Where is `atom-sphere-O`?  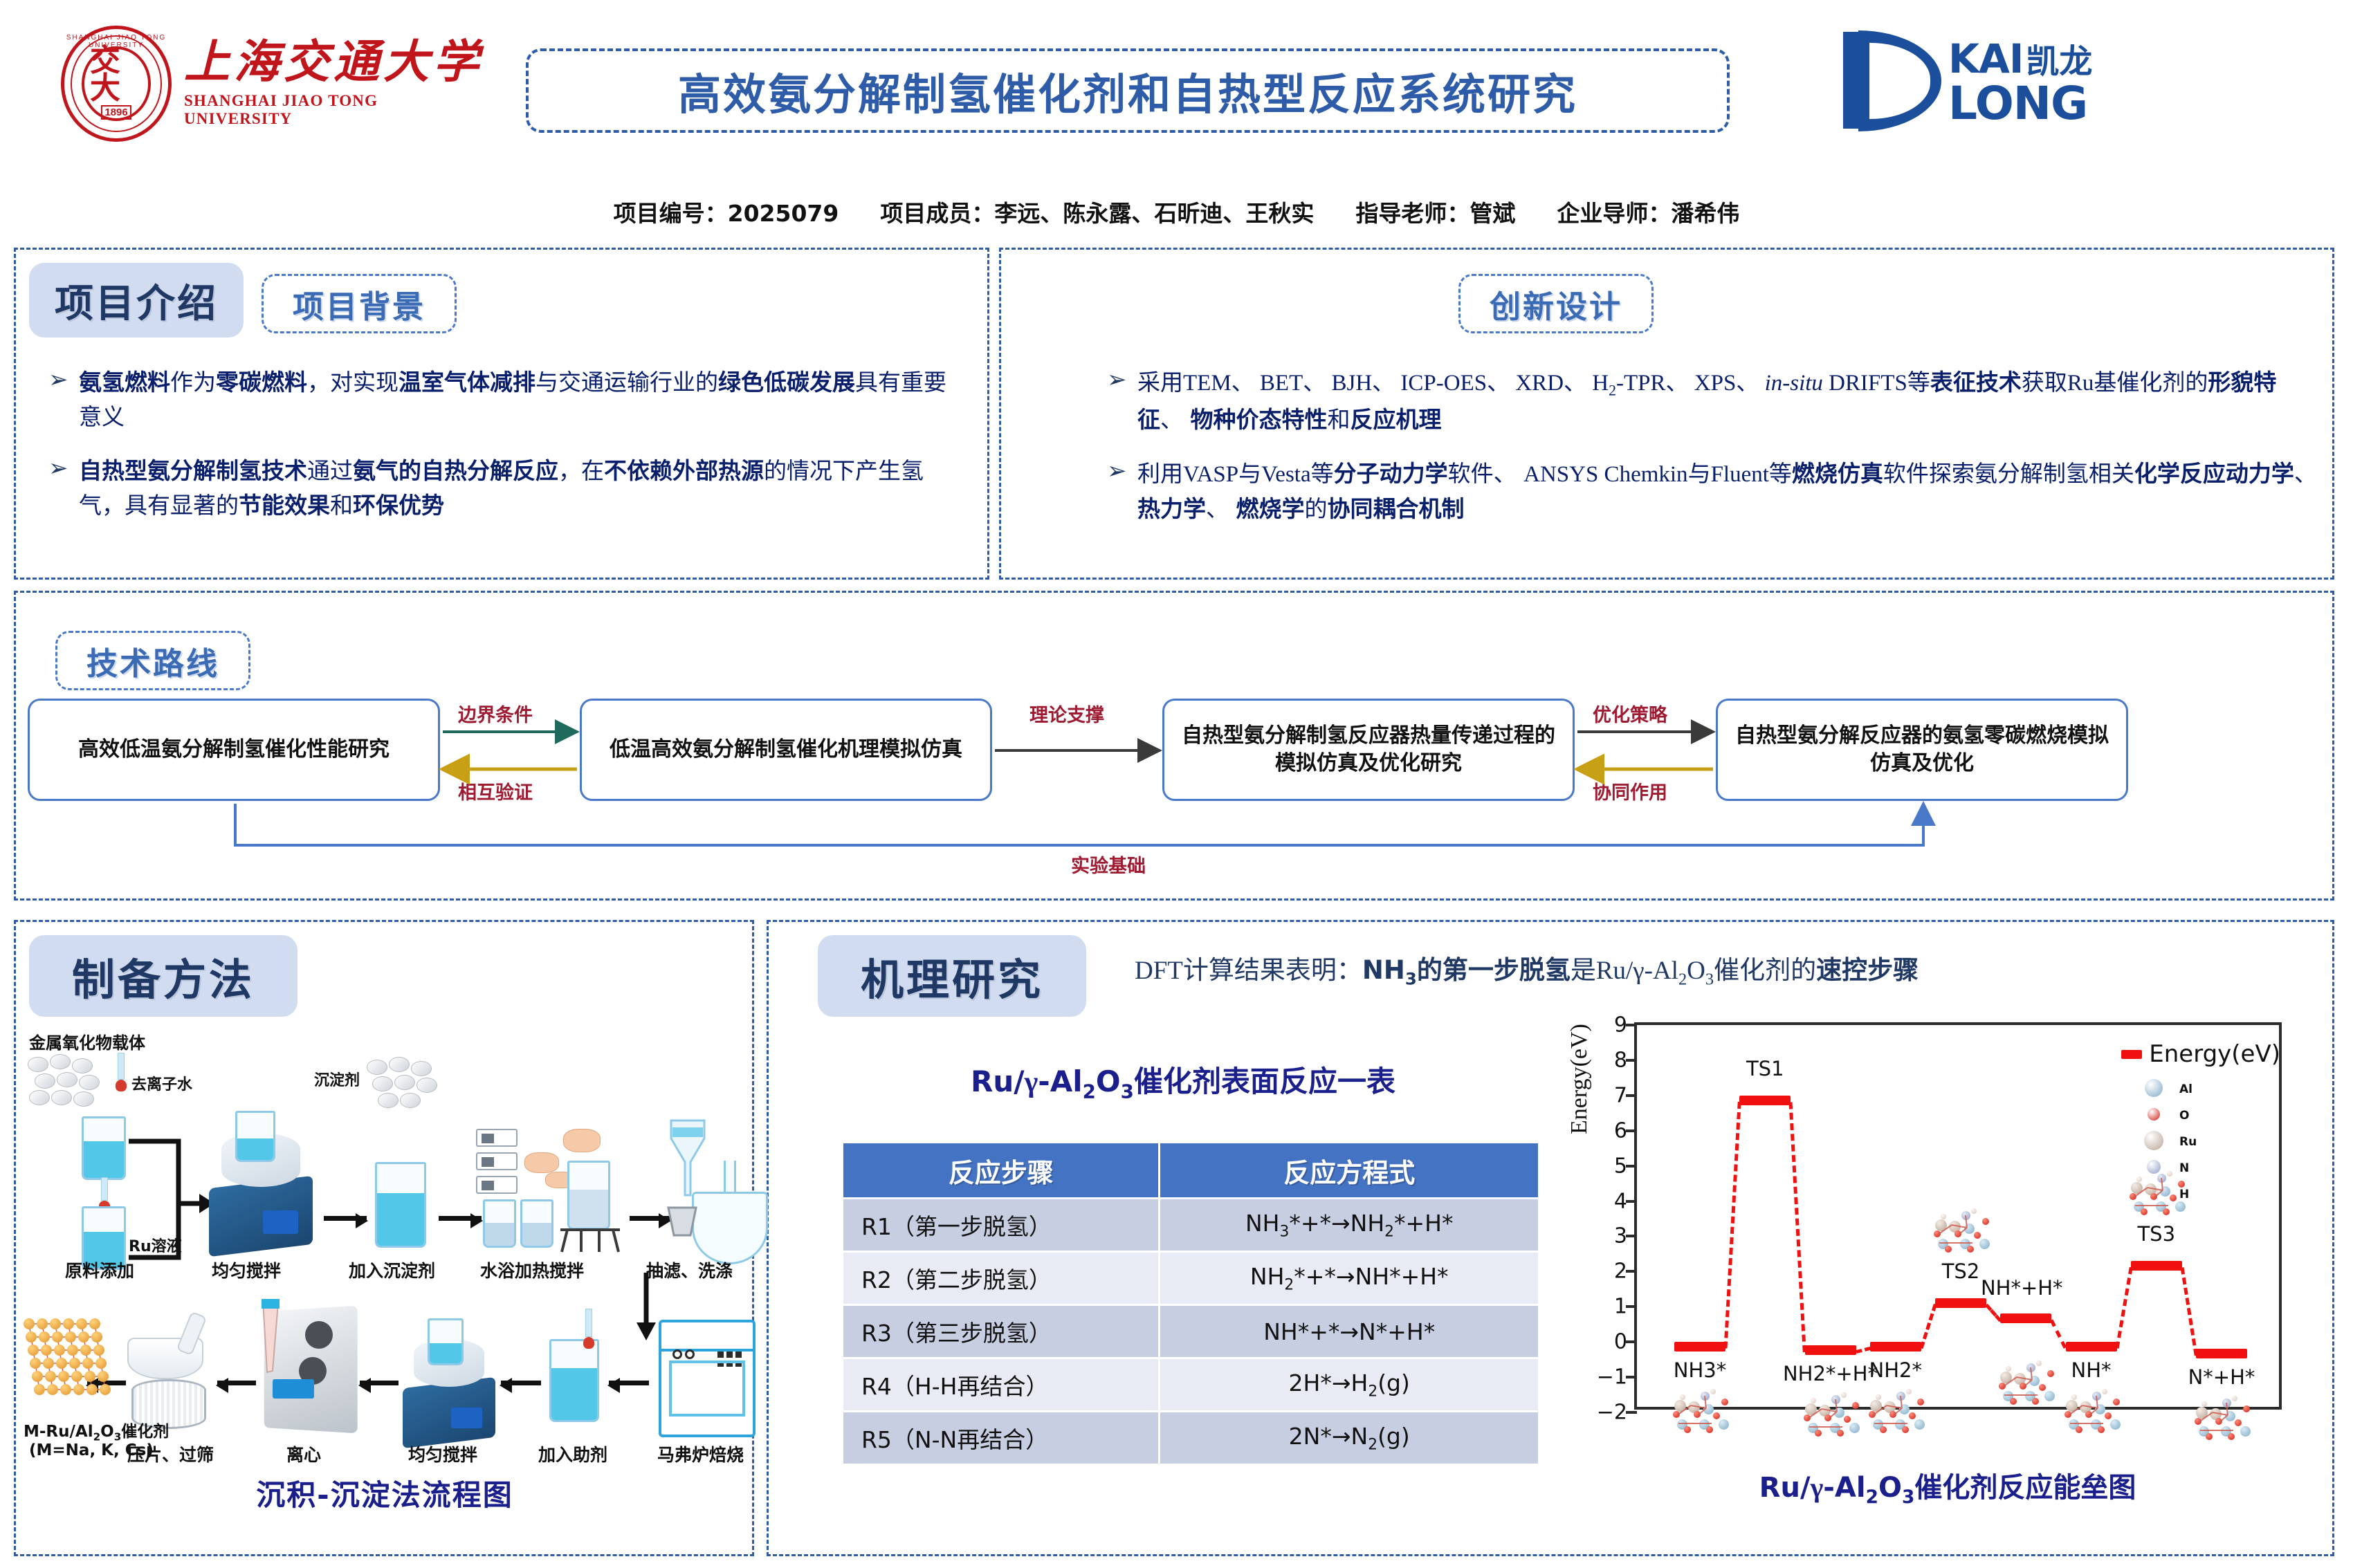
atom-sphere-O is located at coordinates (2154, 1115).